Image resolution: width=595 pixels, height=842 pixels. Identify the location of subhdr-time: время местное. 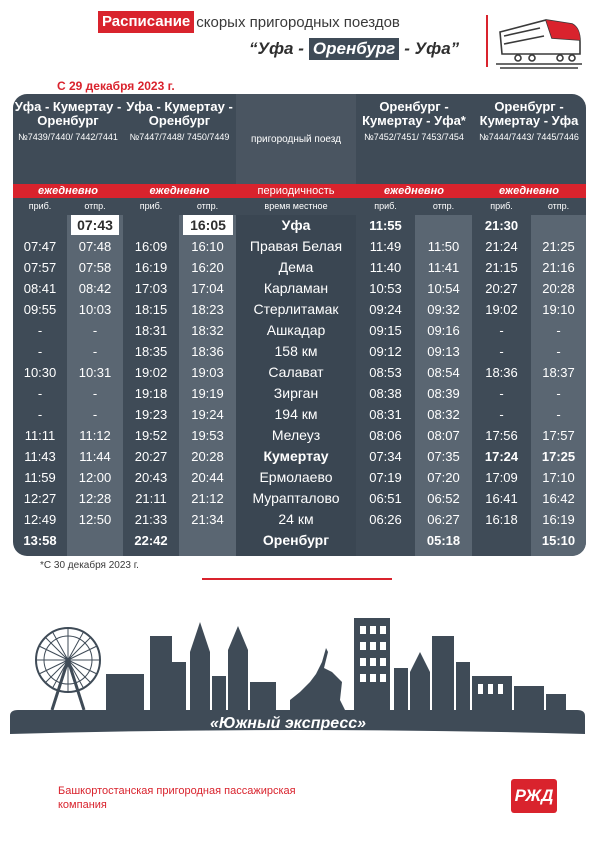
(296, 206).